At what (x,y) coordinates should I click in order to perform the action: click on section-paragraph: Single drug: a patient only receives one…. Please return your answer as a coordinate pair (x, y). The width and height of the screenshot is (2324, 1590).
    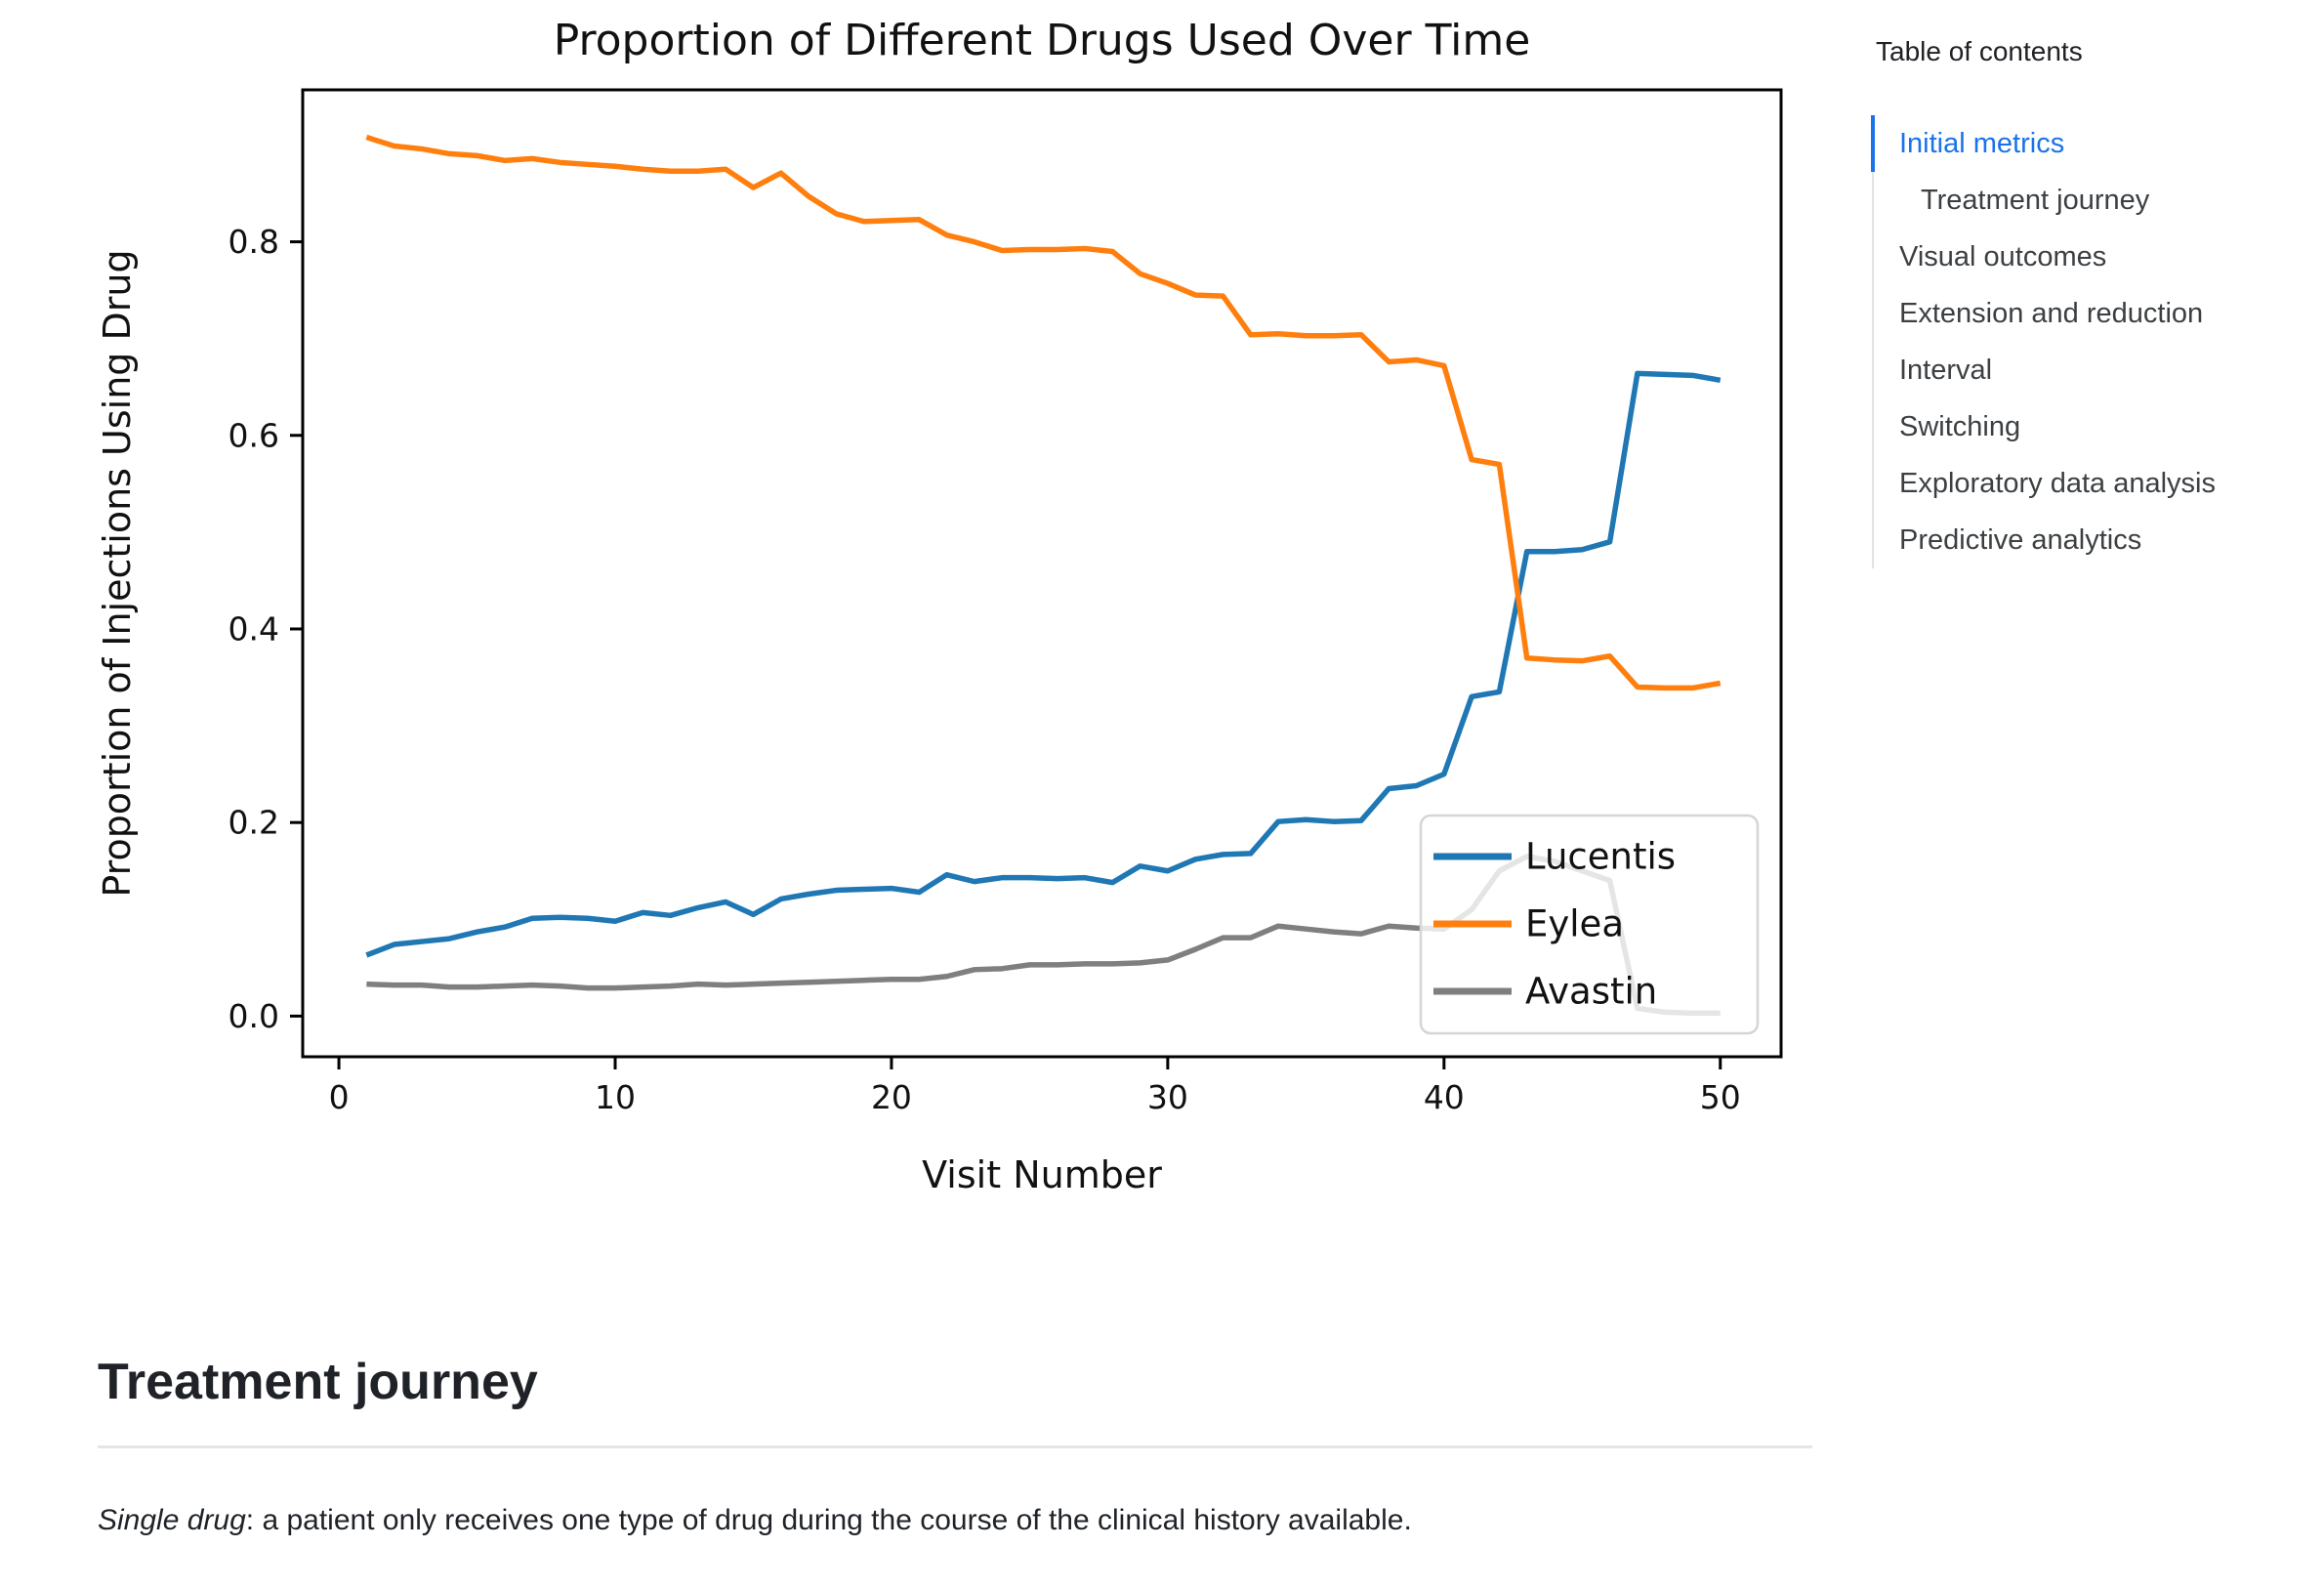
    Looking at the image, I should click on (908, 1520).